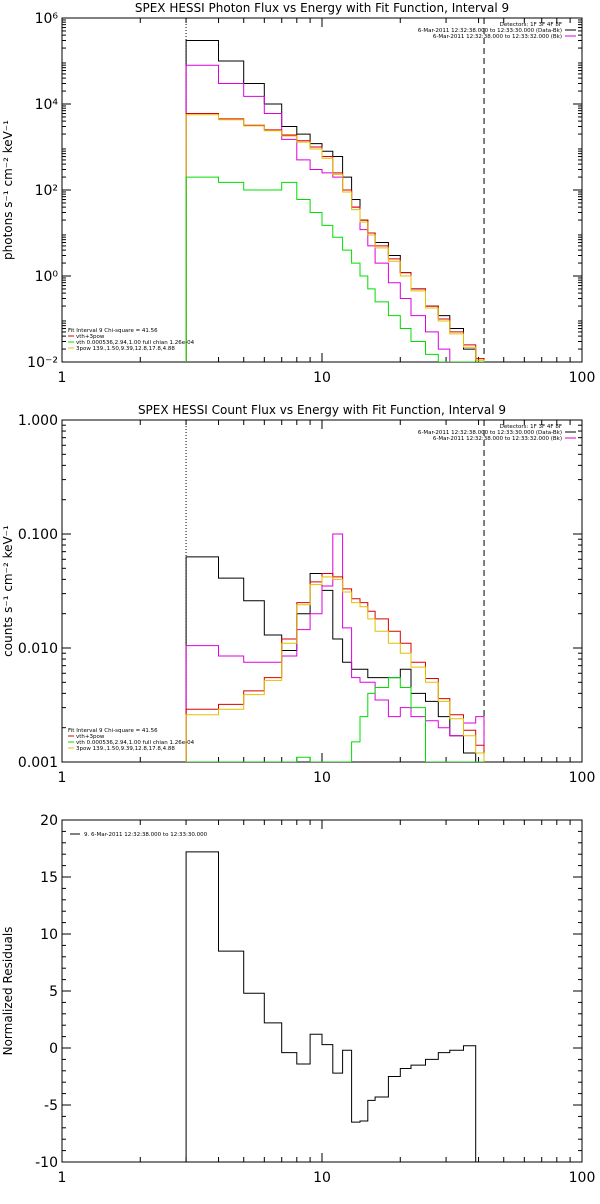 This screenshot has height=1204, width=600. What do you see at coordinates (49, 935) in the screenshot?
I see `y-tick-label: 10` at bounding box center [49, 935].